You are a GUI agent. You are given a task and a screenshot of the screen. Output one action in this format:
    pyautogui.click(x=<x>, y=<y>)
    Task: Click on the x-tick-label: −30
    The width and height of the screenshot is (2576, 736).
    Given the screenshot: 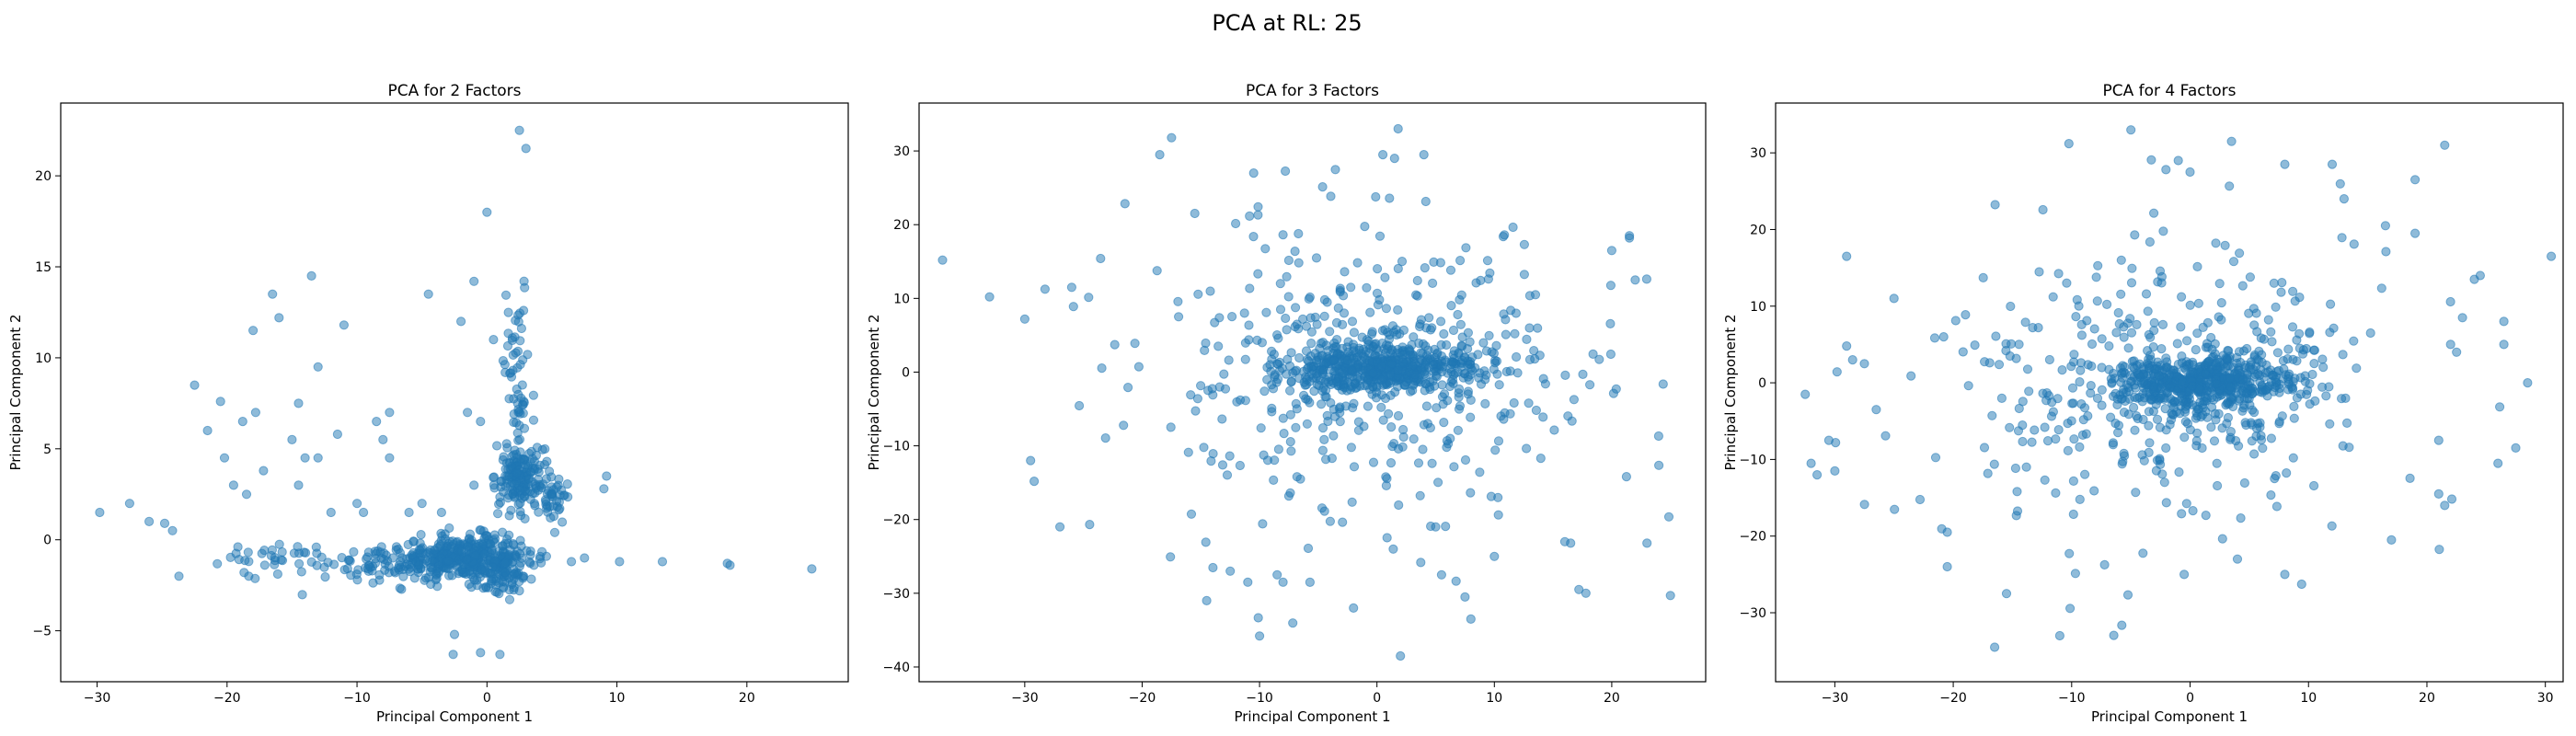 What is the action you would take?
    pyautogui.click(x=1025, y=698)
    